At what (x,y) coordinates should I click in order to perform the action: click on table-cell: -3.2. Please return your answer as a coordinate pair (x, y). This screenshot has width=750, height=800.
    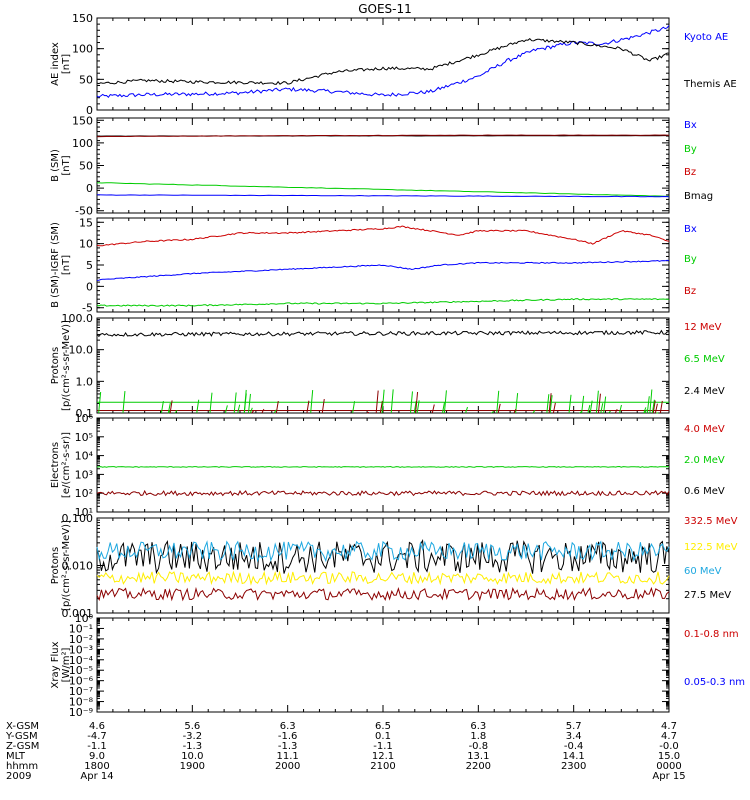
    Looking at the image, I should click on (193, 736).